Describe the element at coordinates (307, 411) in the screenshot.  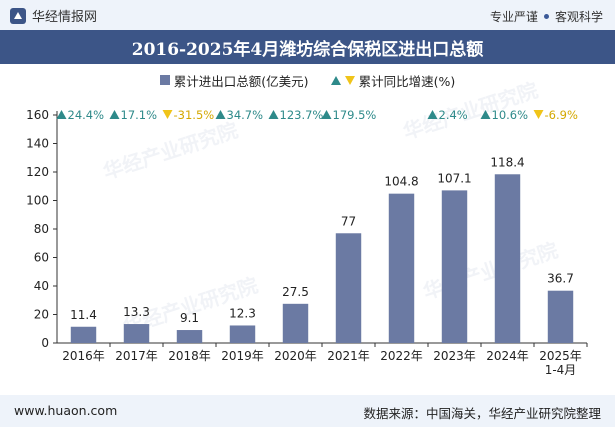
I see `footer: www.huaon.com 数据来源：中国海关，华经产业研究院整理` at that location.